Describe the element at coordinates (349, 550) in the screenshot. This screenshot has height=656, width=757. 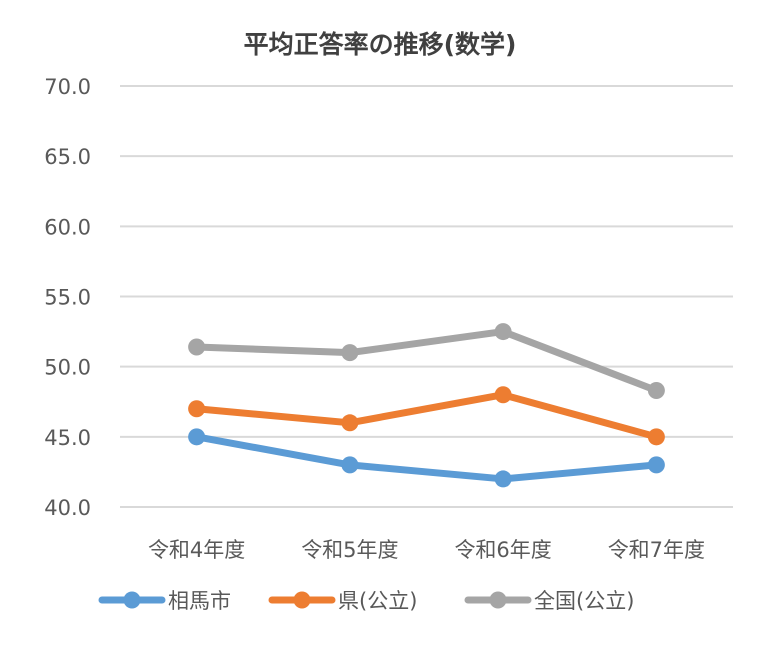
I see `x-tick-label: 令和5年度` at that location.